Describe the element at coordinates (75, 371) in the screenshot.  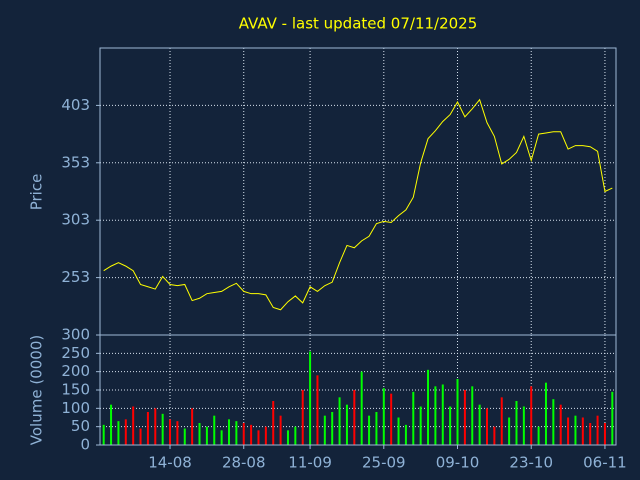
I see `y-tick-label: 200` at that location.